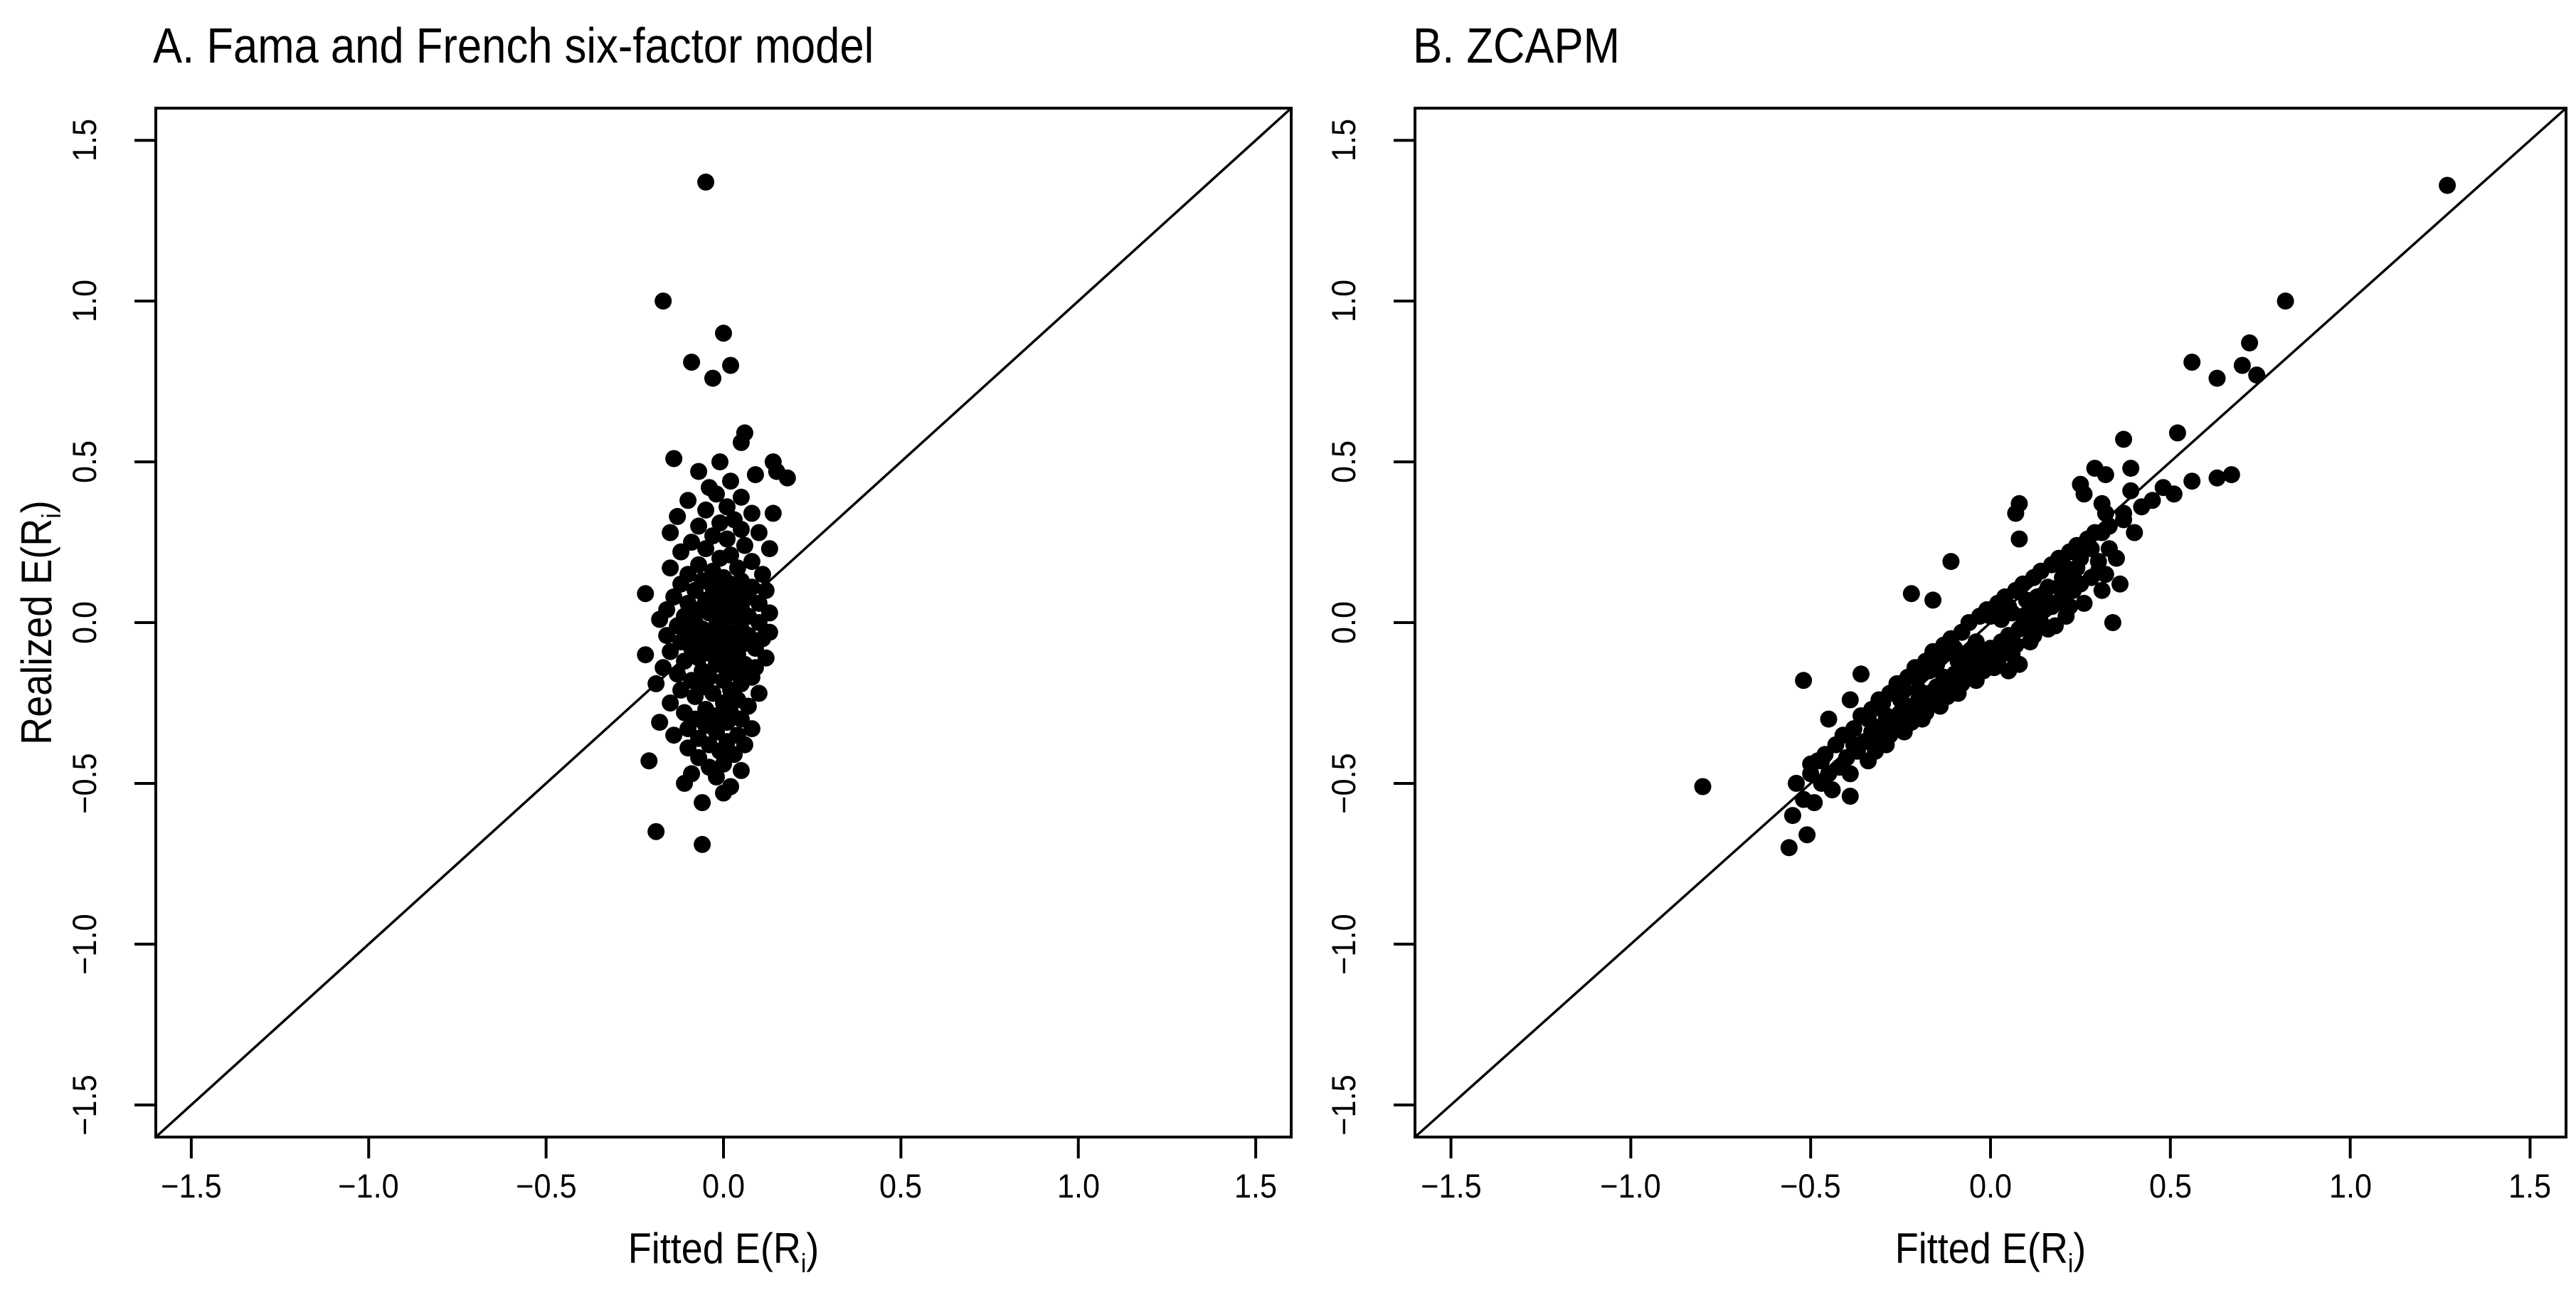 The width and height of the screenshot is (2576, 1300). Describe the element at coordinates (36, 631) in the screenshot. I see `y-axis-label-text: Realized E(R` at that location.